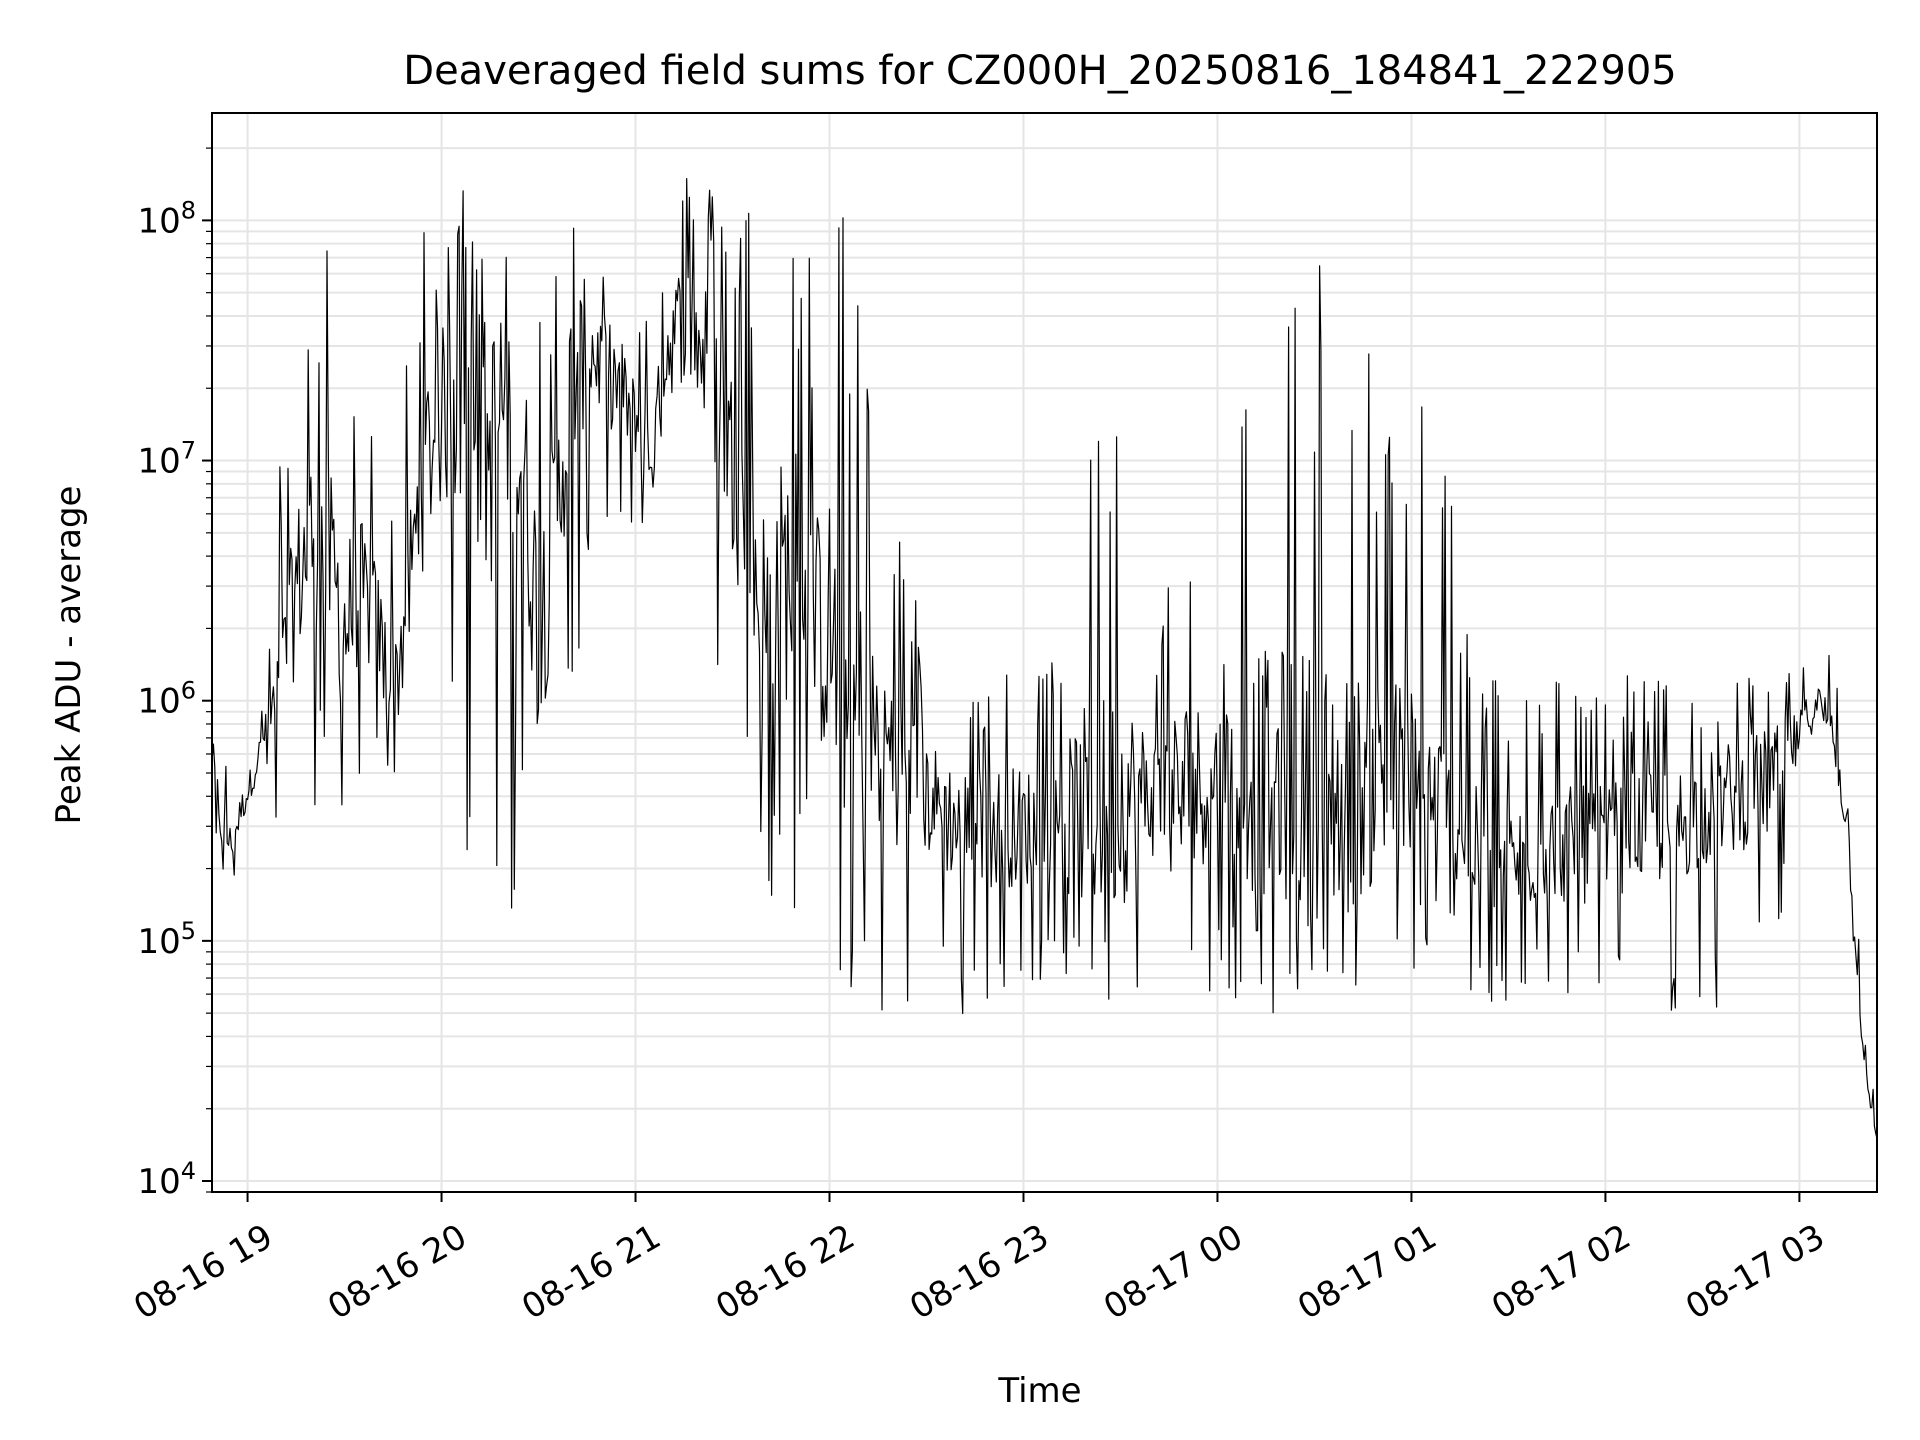  I want to click on y-tick-label: 10⁶, so click(166, 699).